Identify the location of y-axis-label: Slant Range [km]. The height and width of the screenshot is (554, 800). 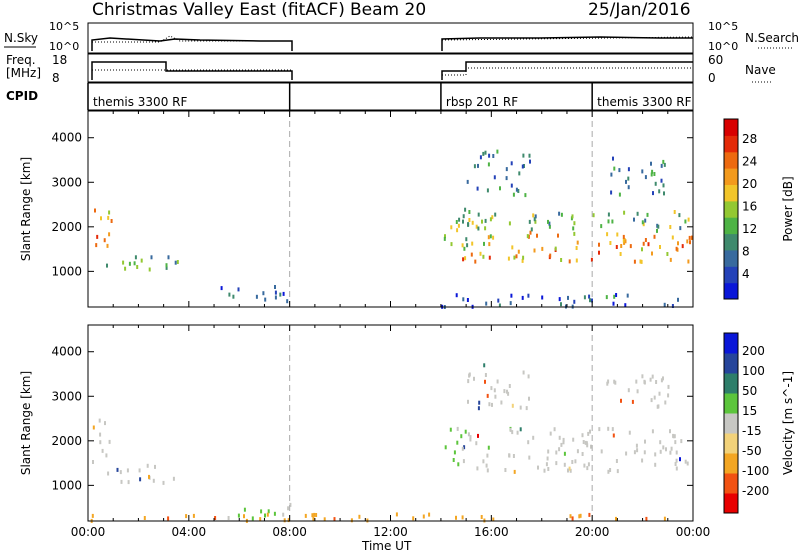
(26, 209).